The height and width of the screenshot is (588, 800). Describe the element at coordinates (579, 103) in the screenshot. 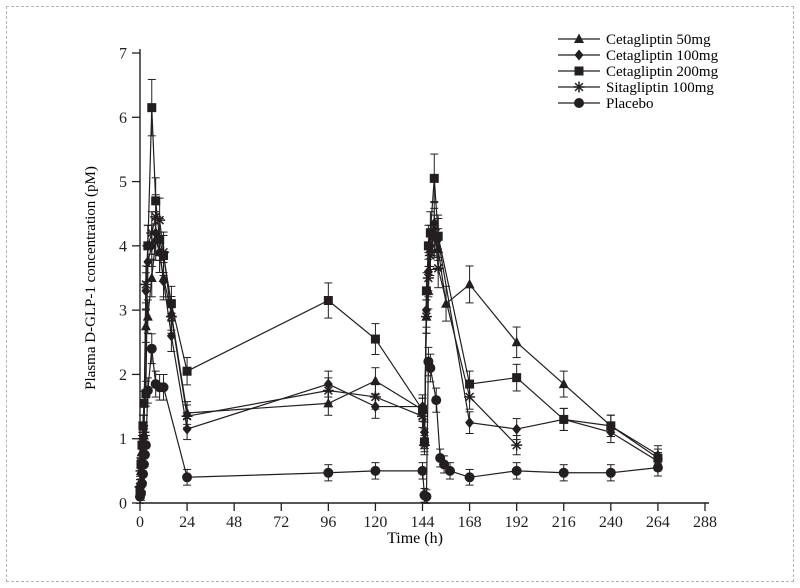

I see `legend-key-circle-icon` at that location.